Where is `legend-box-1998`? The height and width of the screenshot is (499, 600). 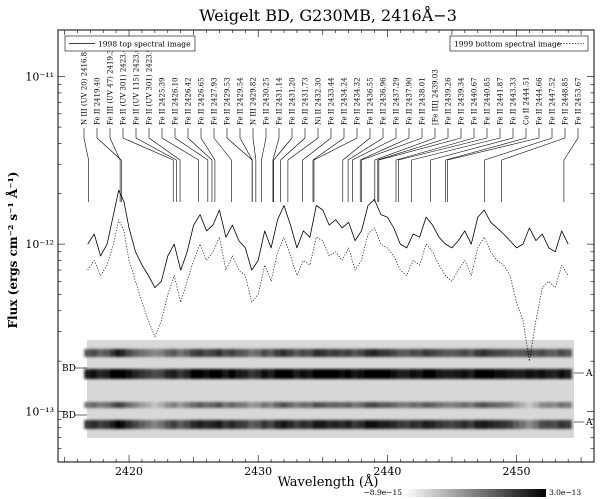
legend-box-1998 is located at coordinates (130, 43).